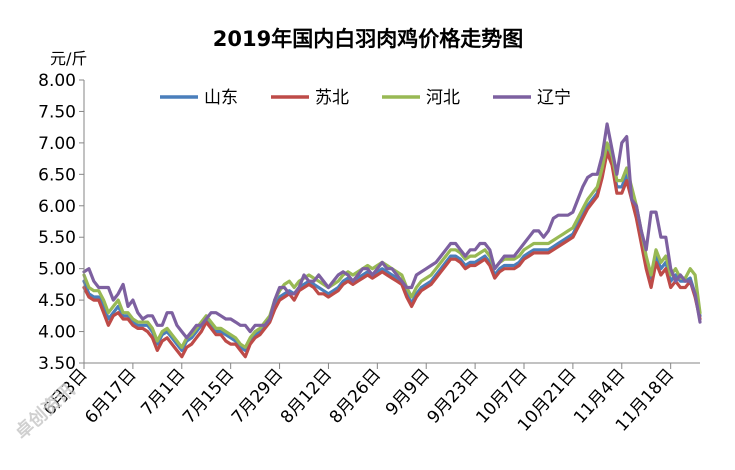 Image resolution: width=735 pixels, height=470 pixels. Describe the element at coordinates (57, 238) in the screenshot. I see `y-tick-label: 5.50` at that location.